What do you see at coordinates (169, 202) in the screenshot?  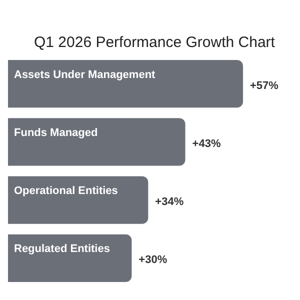 I see `data-label: +34%` at bounding box center [169, 202].